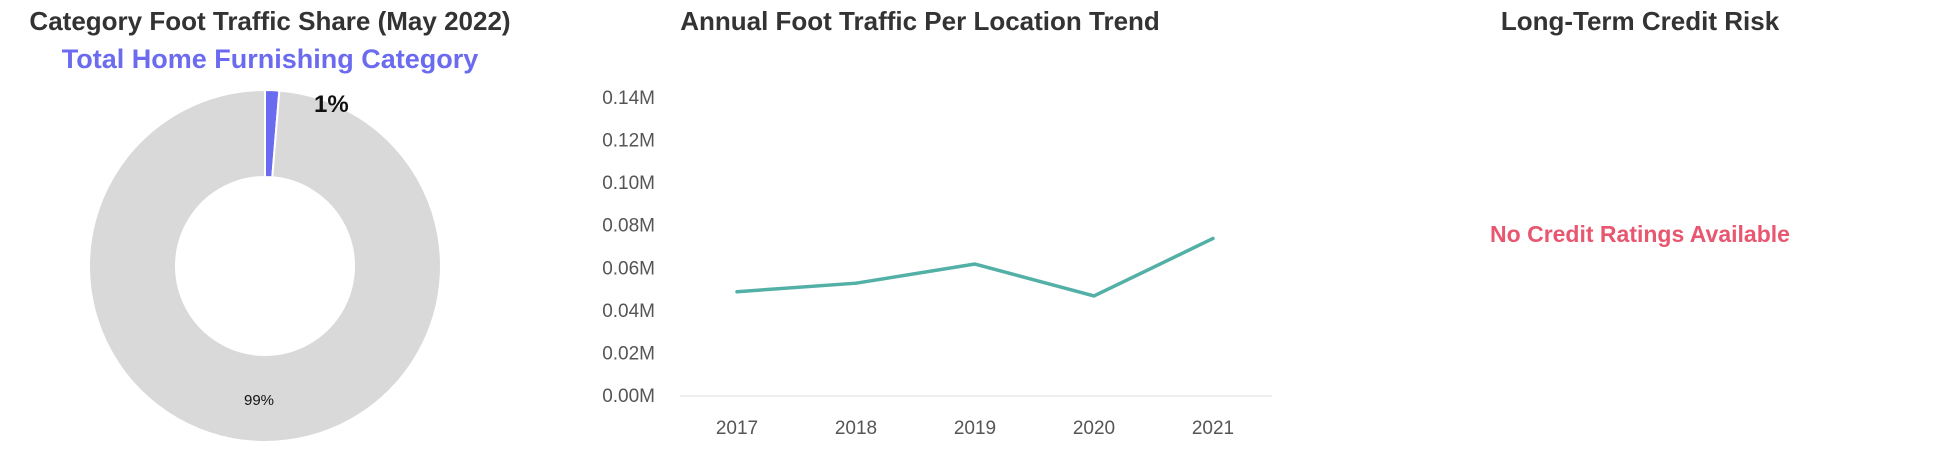 The width and height of the screenshot is (1960, 465). I want to click on y-tick-label: 0.04M, so click(628, 311).